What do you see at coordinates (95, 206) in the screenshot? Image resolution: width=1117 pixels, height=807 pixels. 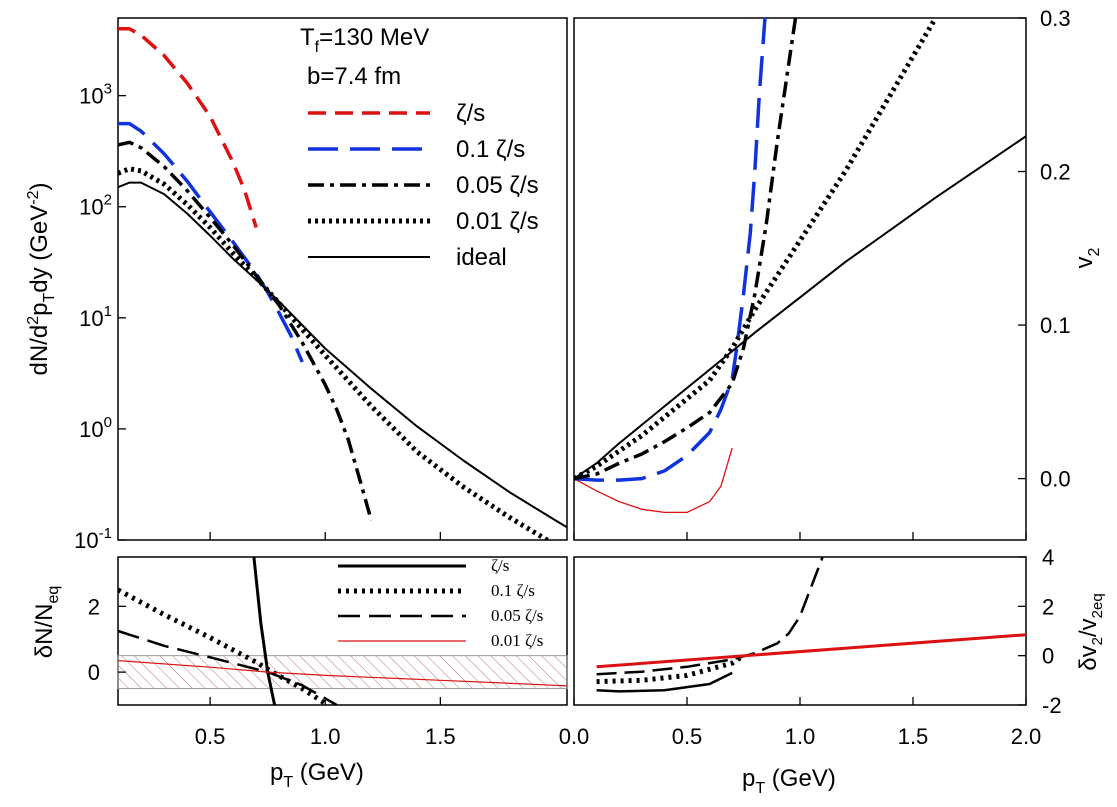 I see `spectra-ytick-label: 10²` at bounding box center [95, 206].